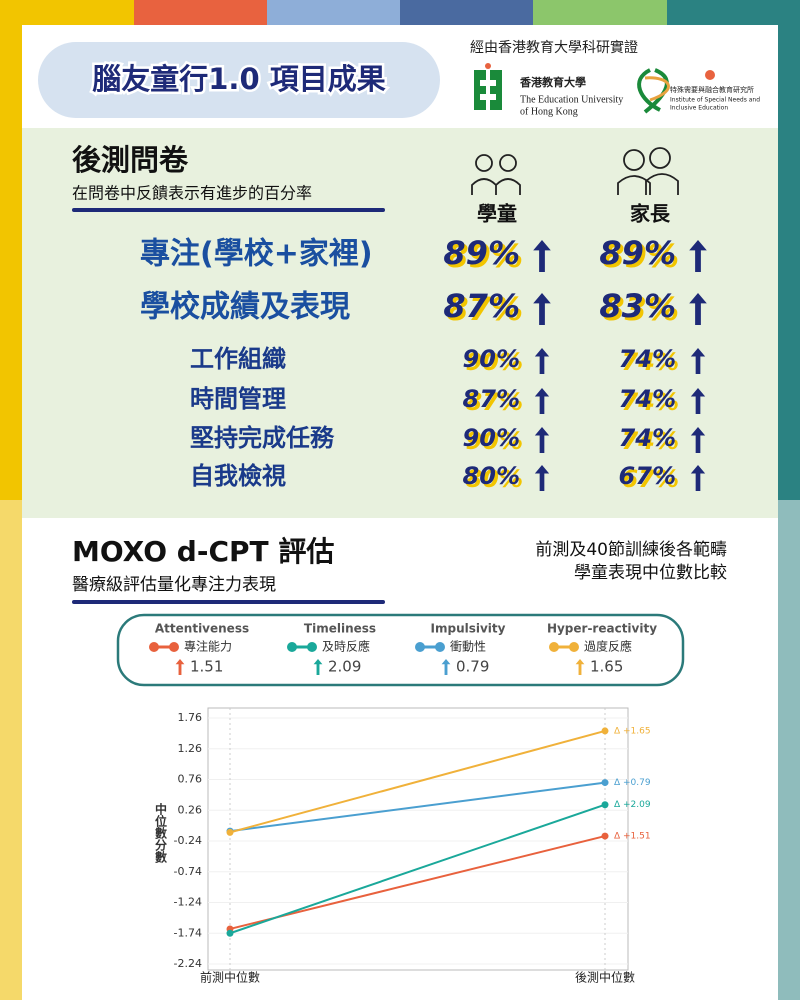  I want to click on logo-text: Inclusive Education, so click(699, 108).